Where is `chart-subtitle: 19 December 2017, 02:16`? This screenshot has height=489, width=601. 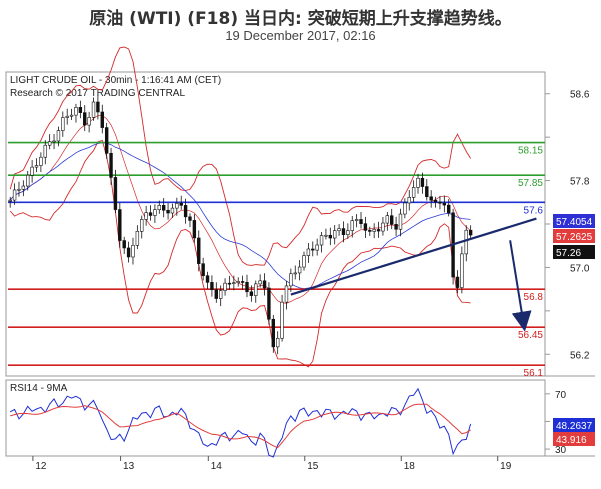
chart-subtitle: 19 December 2017, 02:16 is located at coordinates (300, 35).